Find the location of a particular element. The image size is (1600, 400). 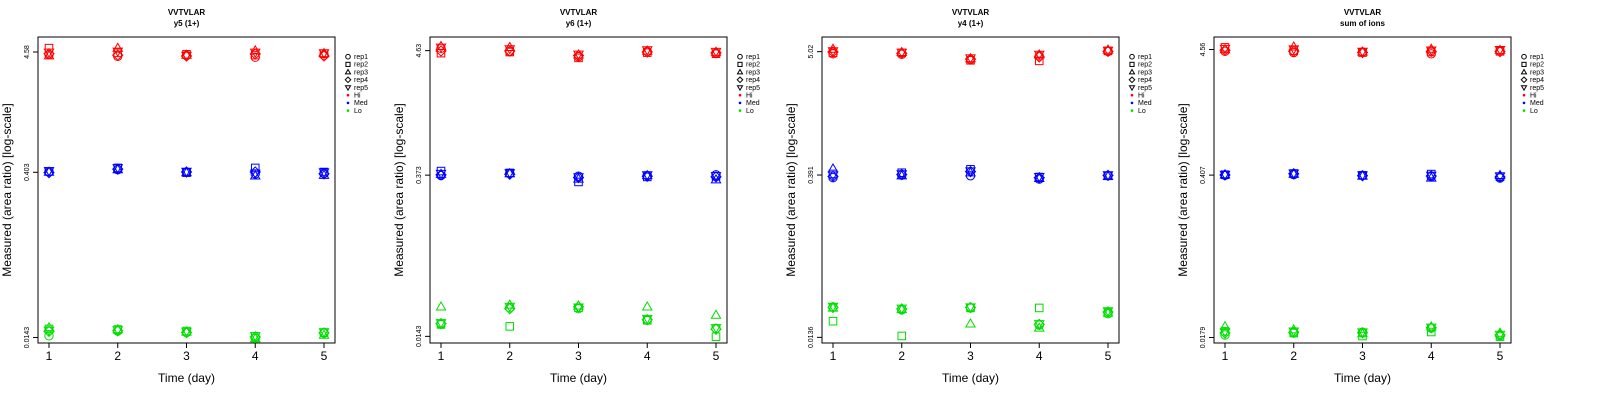

x-tick-label: 5 is located at coordinates (324, 356).